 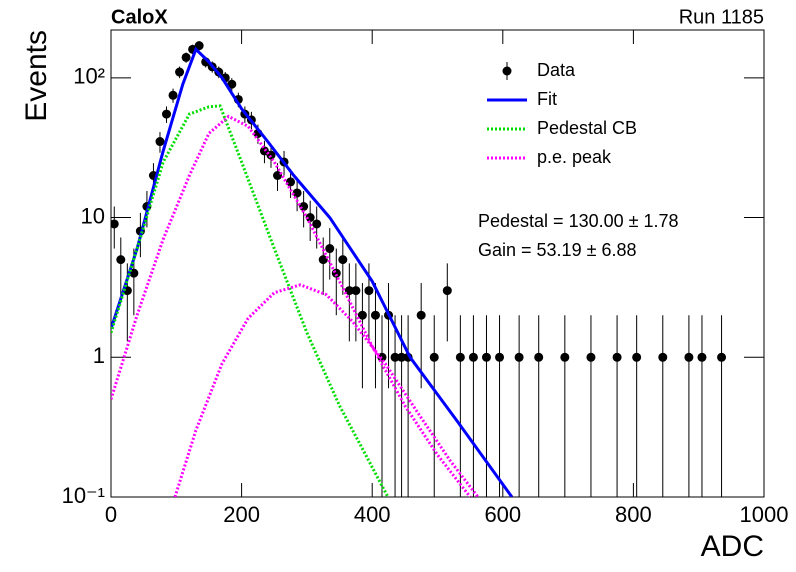 What do you see at coordinates (111, 514) in the screenshot?
I see `x-tick-label: 0` at bounding box center [111, 514].